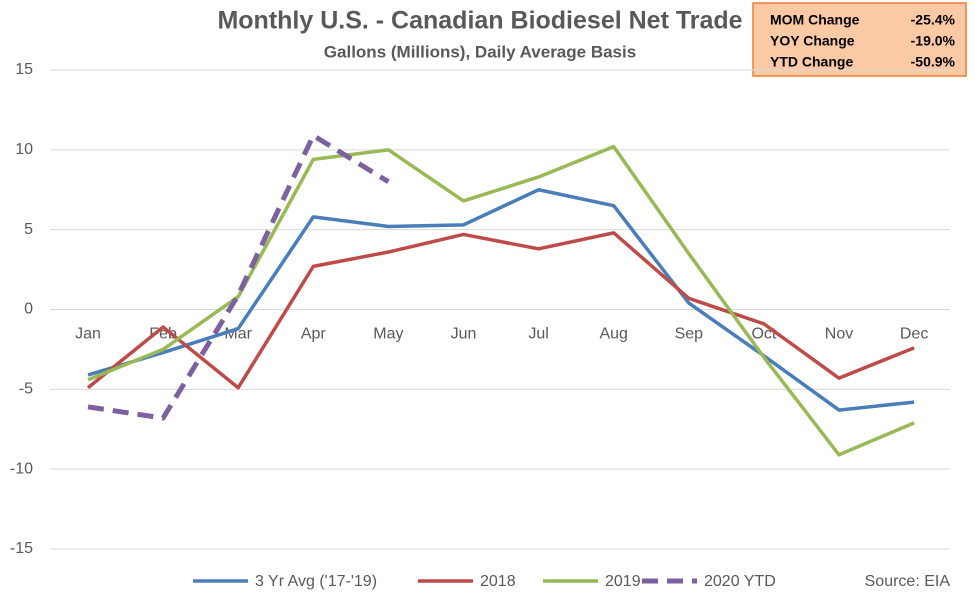 Image resolution: width=975 pixels, height=601 pixels. I want to click on stats-value: -25.4%, so click(933, 20).